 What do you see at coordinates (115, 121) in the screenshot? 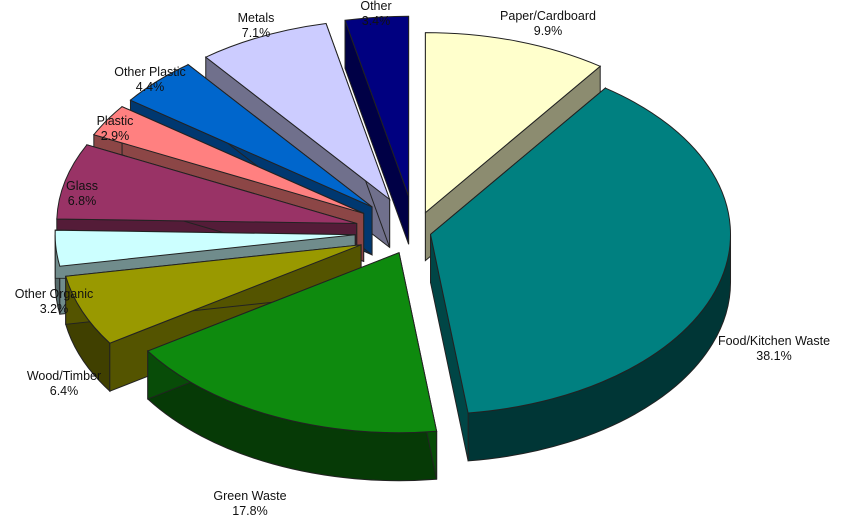
I see `label-category: Plastic` at bounding box center [115, 121].